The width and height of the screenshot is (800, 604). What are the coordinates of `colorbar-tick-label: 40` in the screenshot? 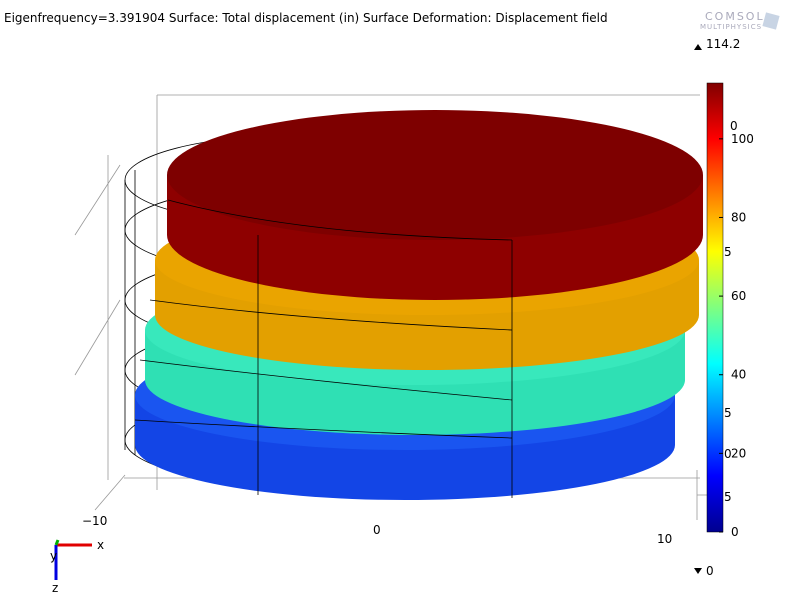 It's located at (738, 375).